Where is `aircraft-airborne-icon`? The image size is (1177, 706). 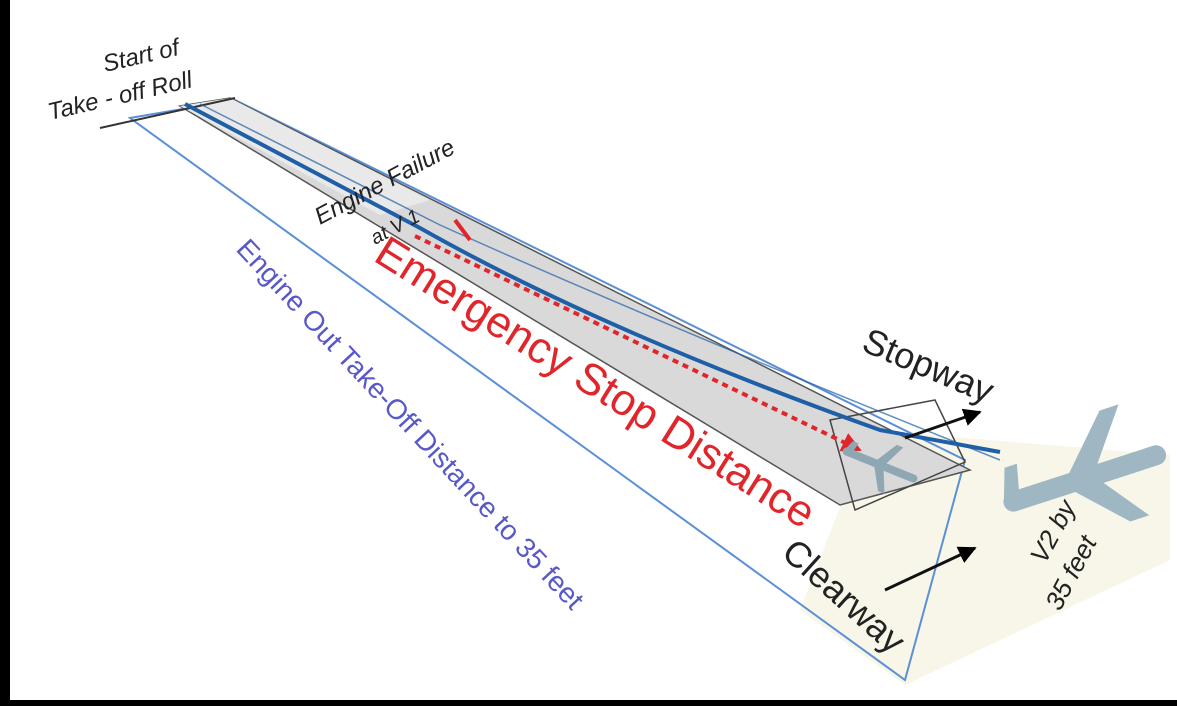 aircraft-airborne-icon is located at coordinates (1085, 463).